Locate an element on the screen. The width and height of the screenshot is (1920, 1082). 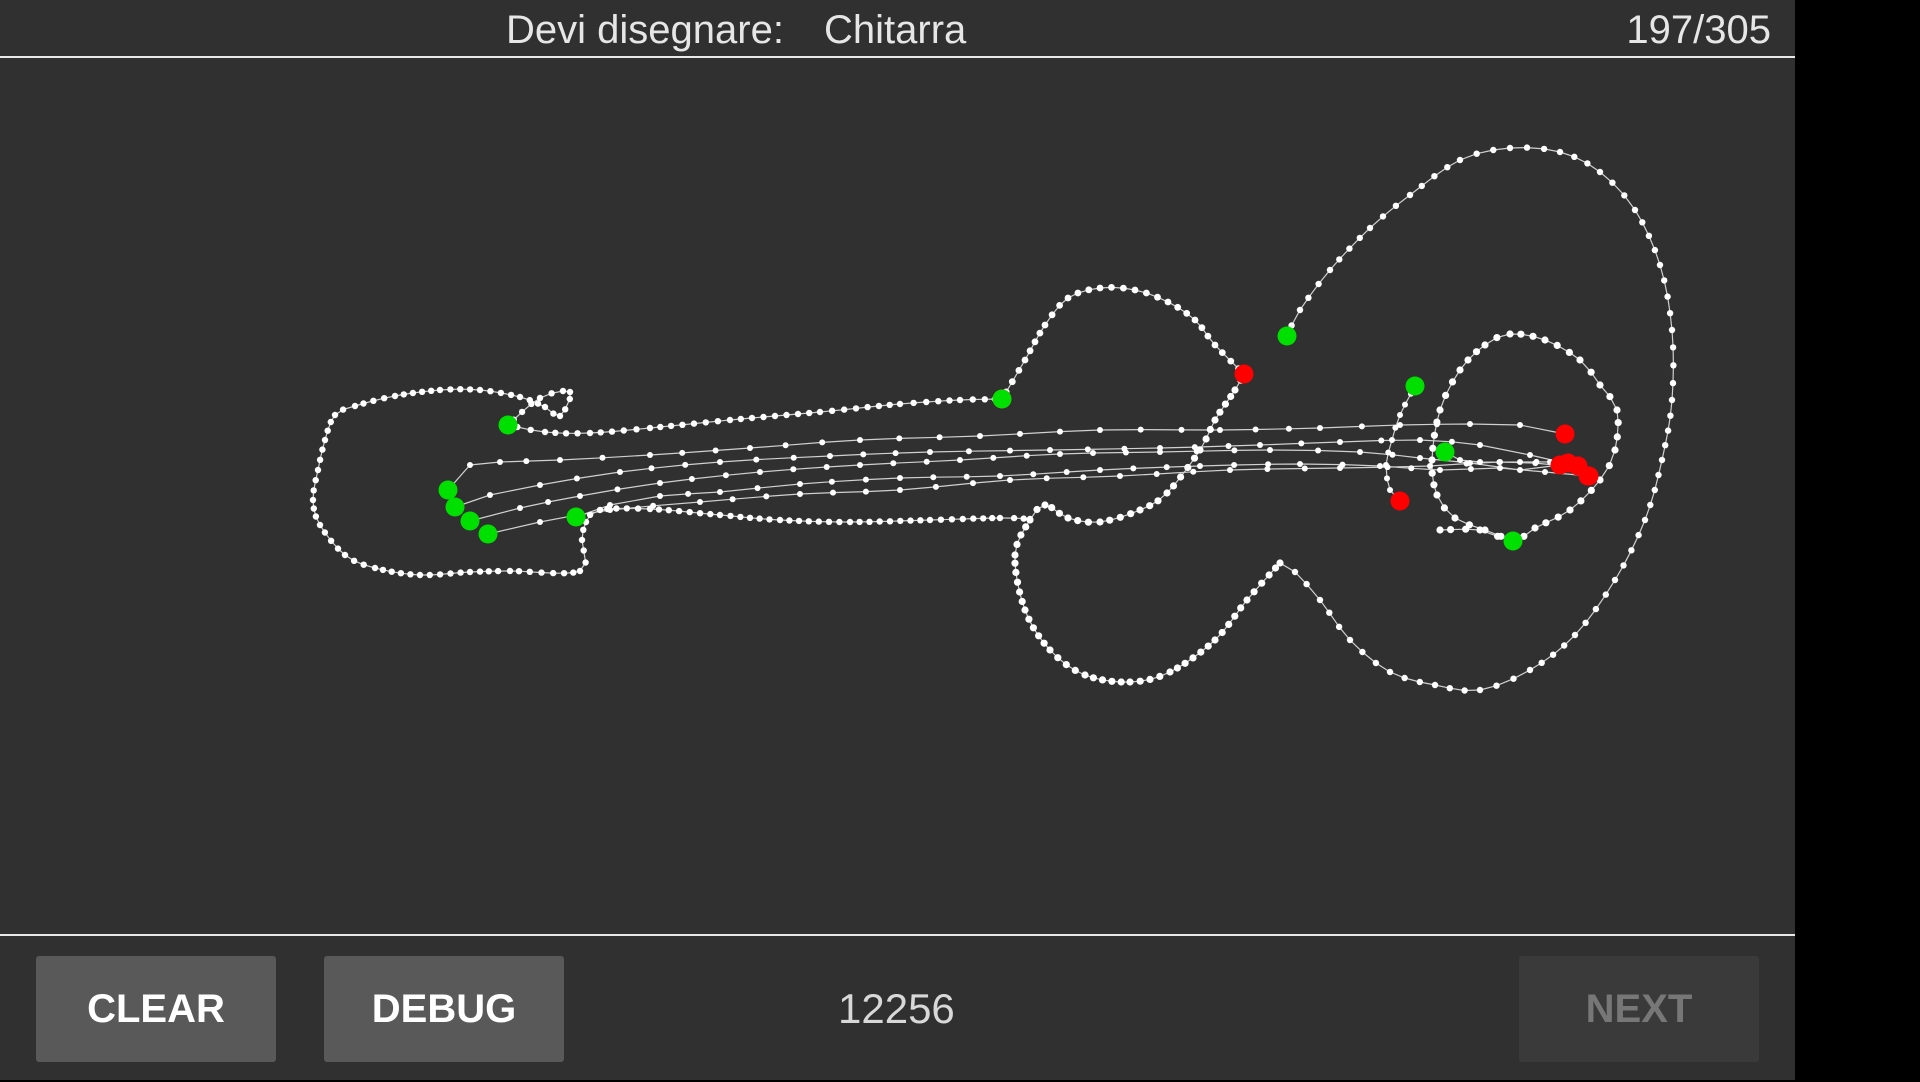
clear-button: CLEAR is located at coordinates (156, 1009).